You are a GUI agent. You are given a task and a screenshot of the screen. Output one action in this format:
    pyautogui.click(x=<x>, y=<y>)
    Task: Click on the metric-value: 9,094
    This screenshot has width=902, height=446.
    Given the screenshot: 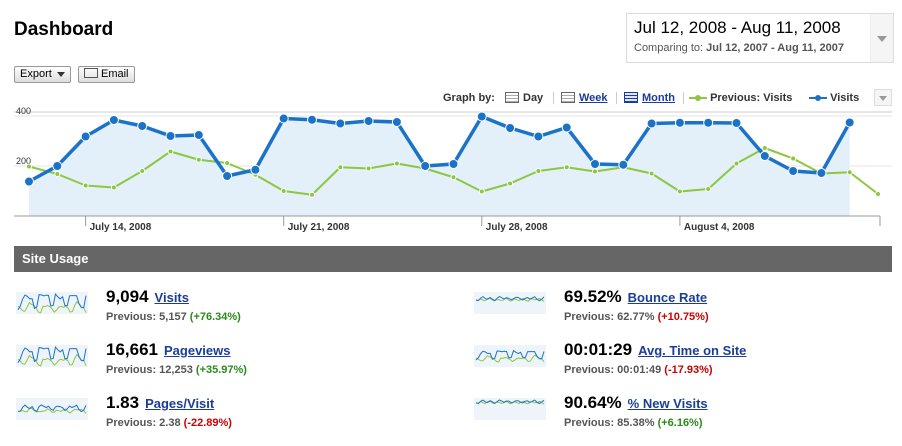 What is the action you would take?
    pyautogui.click(x=127, y=296)
    